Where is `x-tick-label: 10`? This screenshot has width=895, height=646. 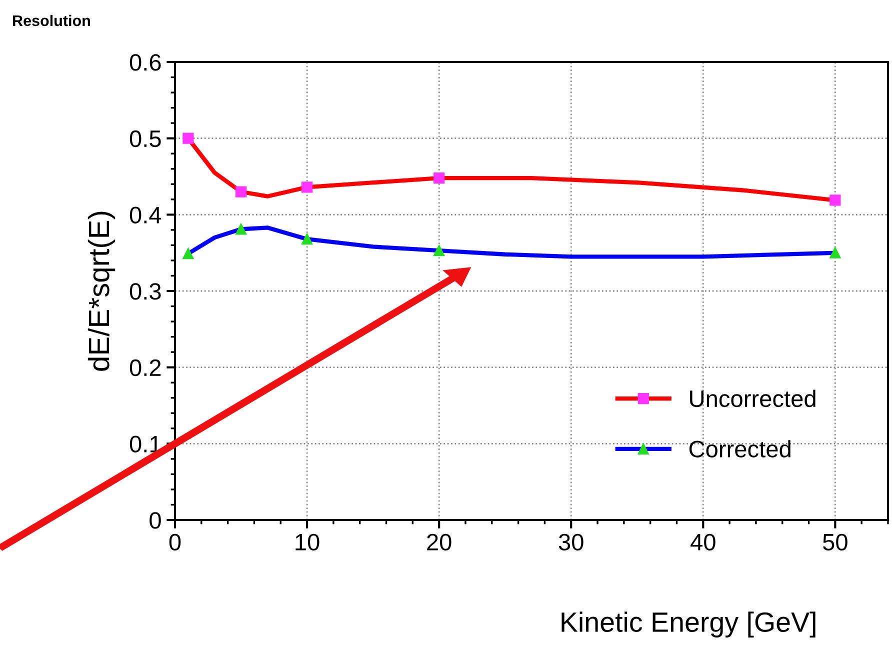 x-tick-label: 10 is located at coordinates (308, 542).